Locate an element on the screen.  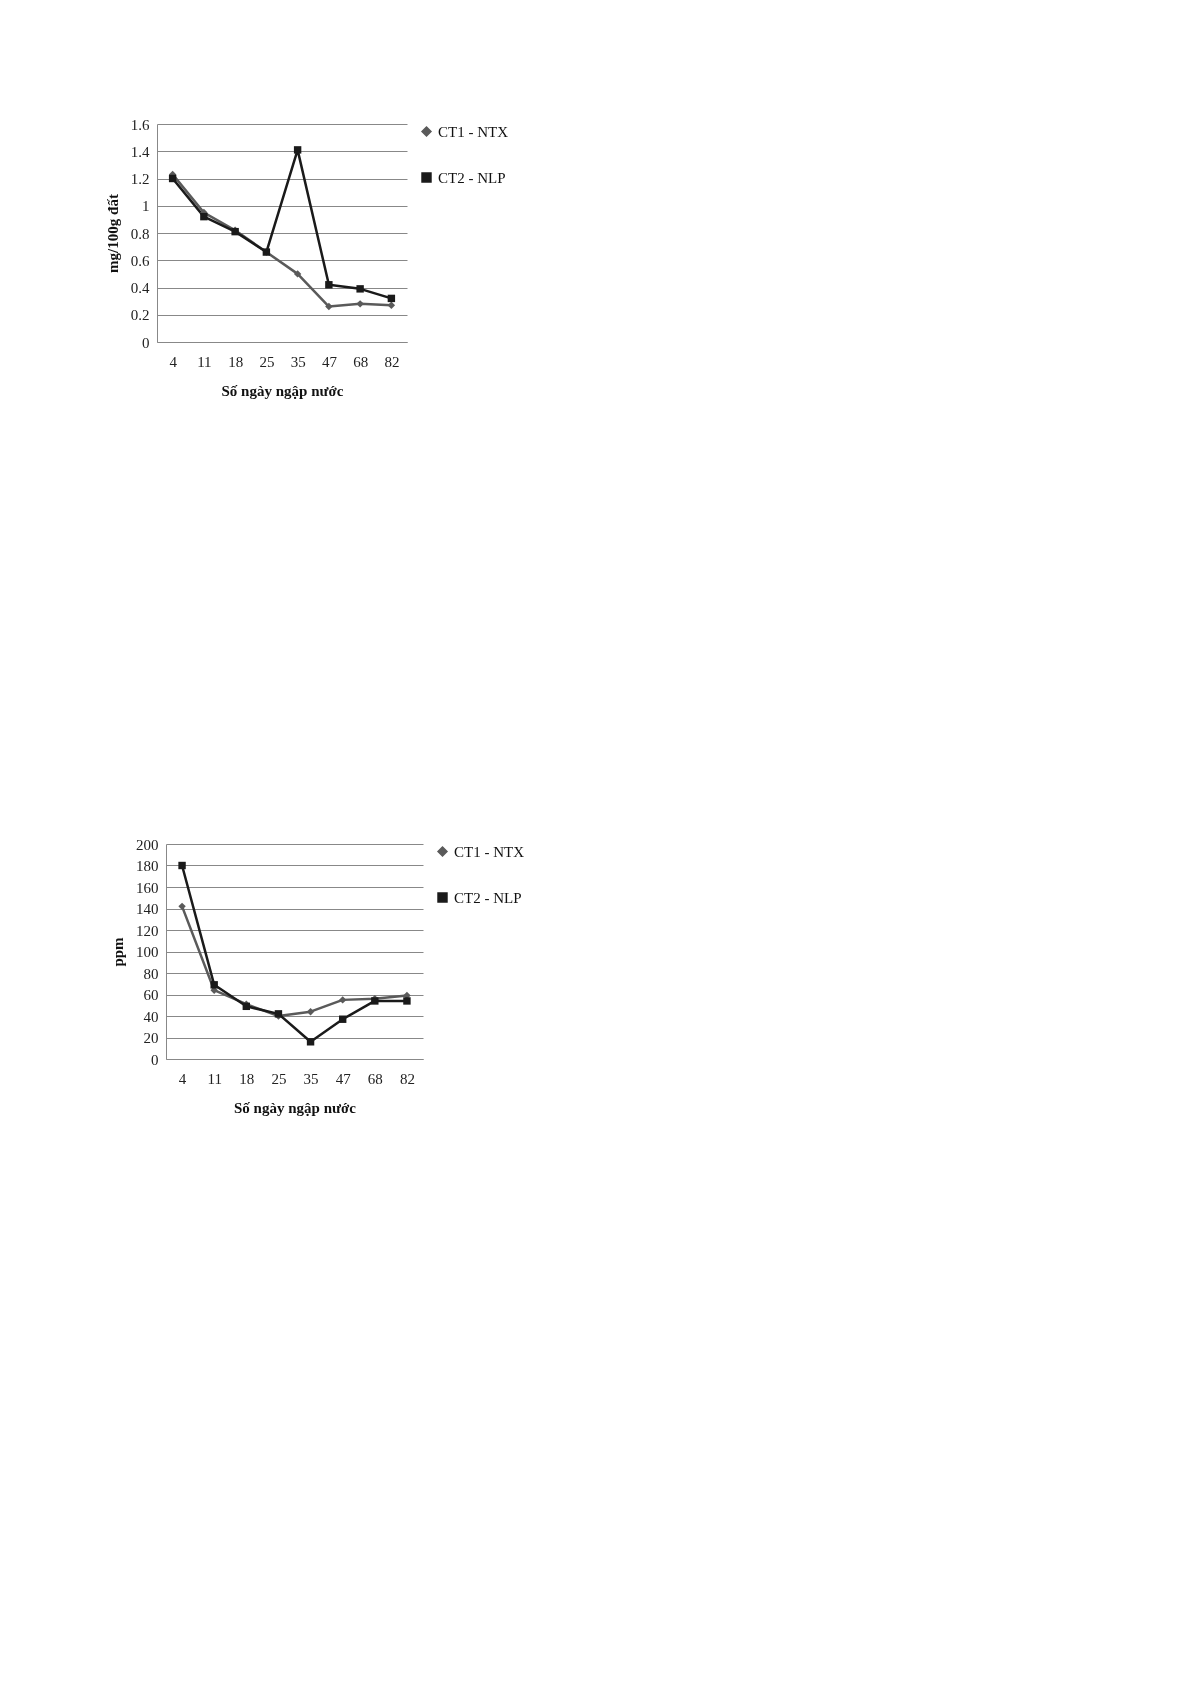
y-tick-label: 100 is located at coordinates (147, 952).